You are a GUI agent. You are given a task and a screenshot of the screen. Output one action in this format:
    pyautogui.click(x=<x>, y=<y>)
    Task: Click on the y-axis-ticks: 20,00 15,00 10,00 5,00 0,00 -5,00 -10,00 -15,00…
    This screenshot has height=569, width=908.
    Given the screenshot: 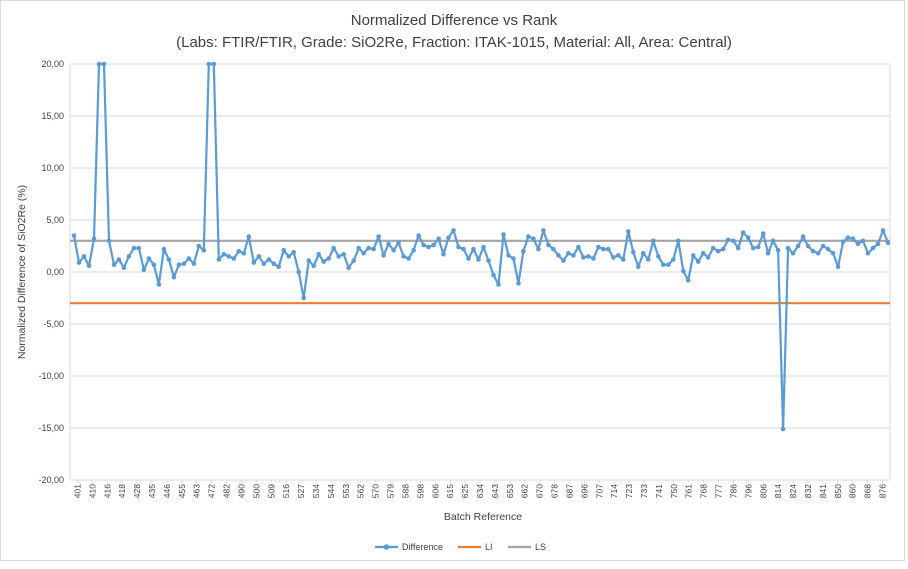 What is the action you would take?
    pyautogui.click(x=51, y=272)
    